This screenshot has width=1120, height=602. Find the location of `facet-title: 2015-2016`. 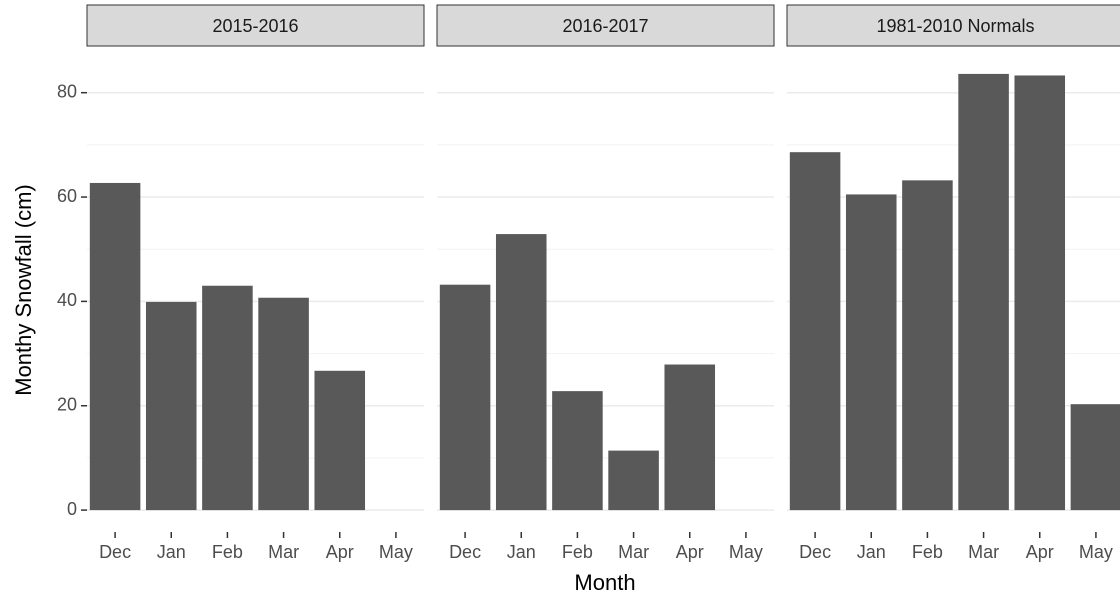

facet-title: 2015-2016 is located at coordinates (255, 26).